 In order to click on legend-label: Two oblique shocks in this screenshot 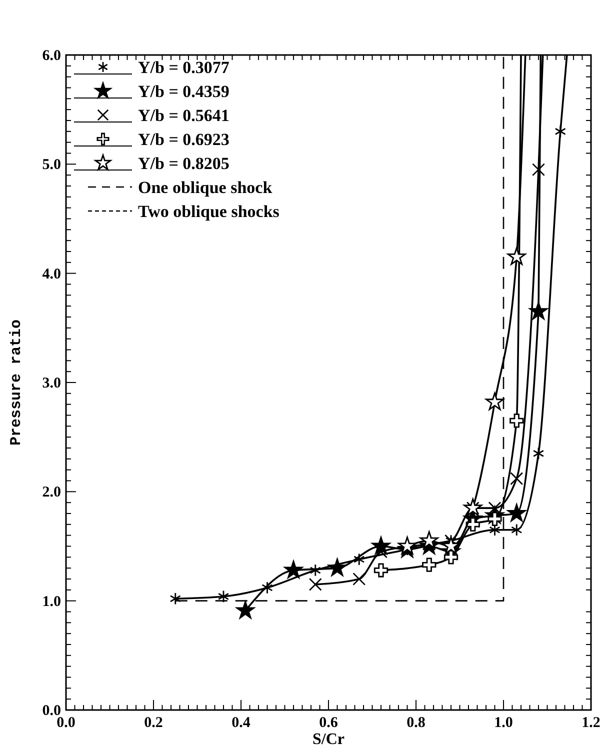, I will do `click(209, 211)`.